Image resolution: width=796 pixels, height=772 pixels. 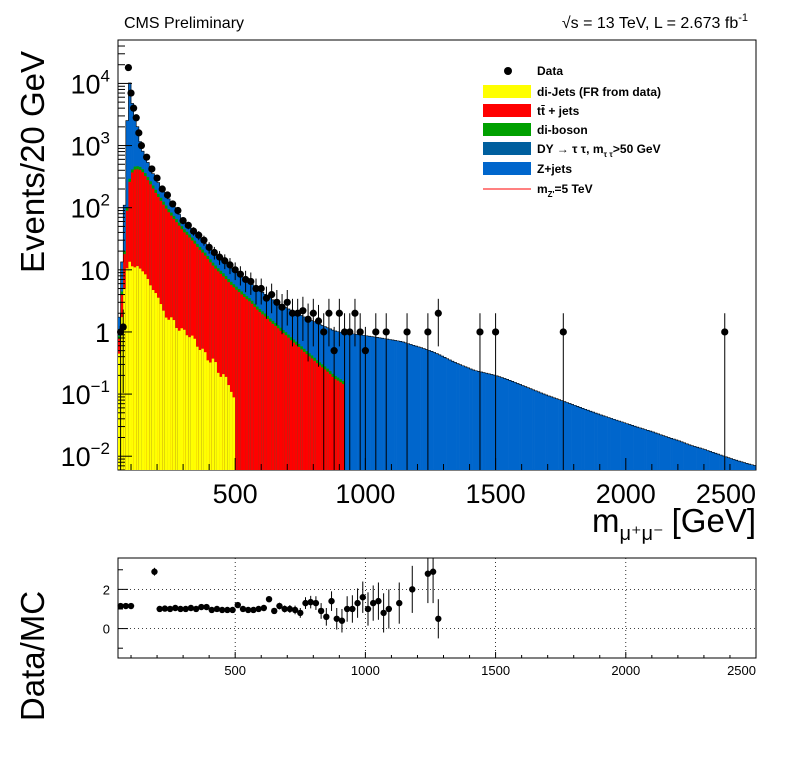 I want to click on main-x-ticks: 500 1000 1500 2000 2500, so click(x=443, y=483).